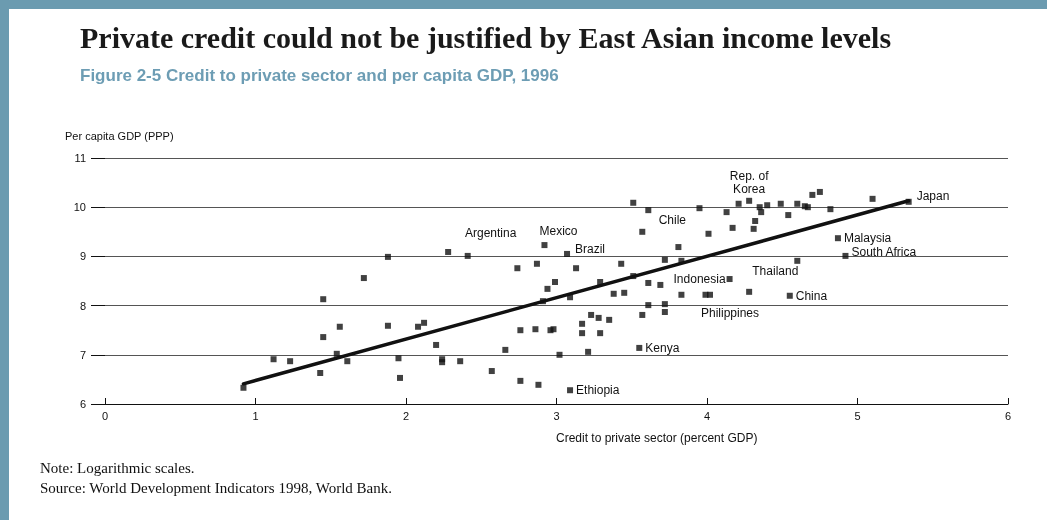 Image resolution: width=1047 pixels, height=520 pixels. Describe the element at coordinates (216, 487) in the screenshot. I see `source-note: Source: World Development Indicators 1998, World Bank.` at that location.